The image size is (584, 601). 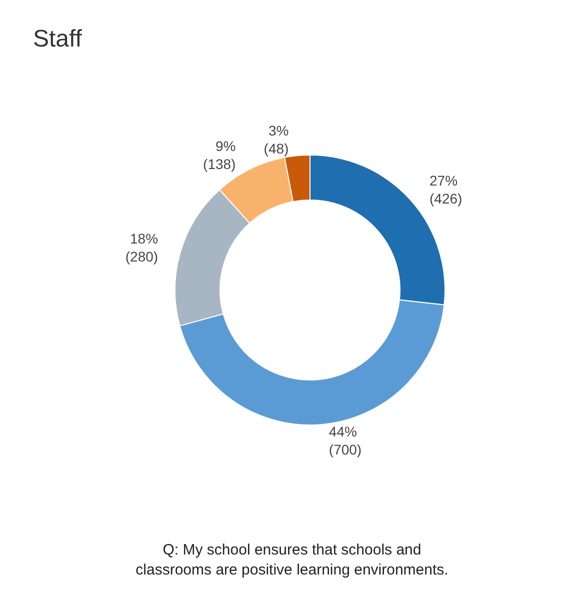 I want to click on text: Q: My school ensures that schools and classrooms are positive learning environments., so click(x=292, y=560).